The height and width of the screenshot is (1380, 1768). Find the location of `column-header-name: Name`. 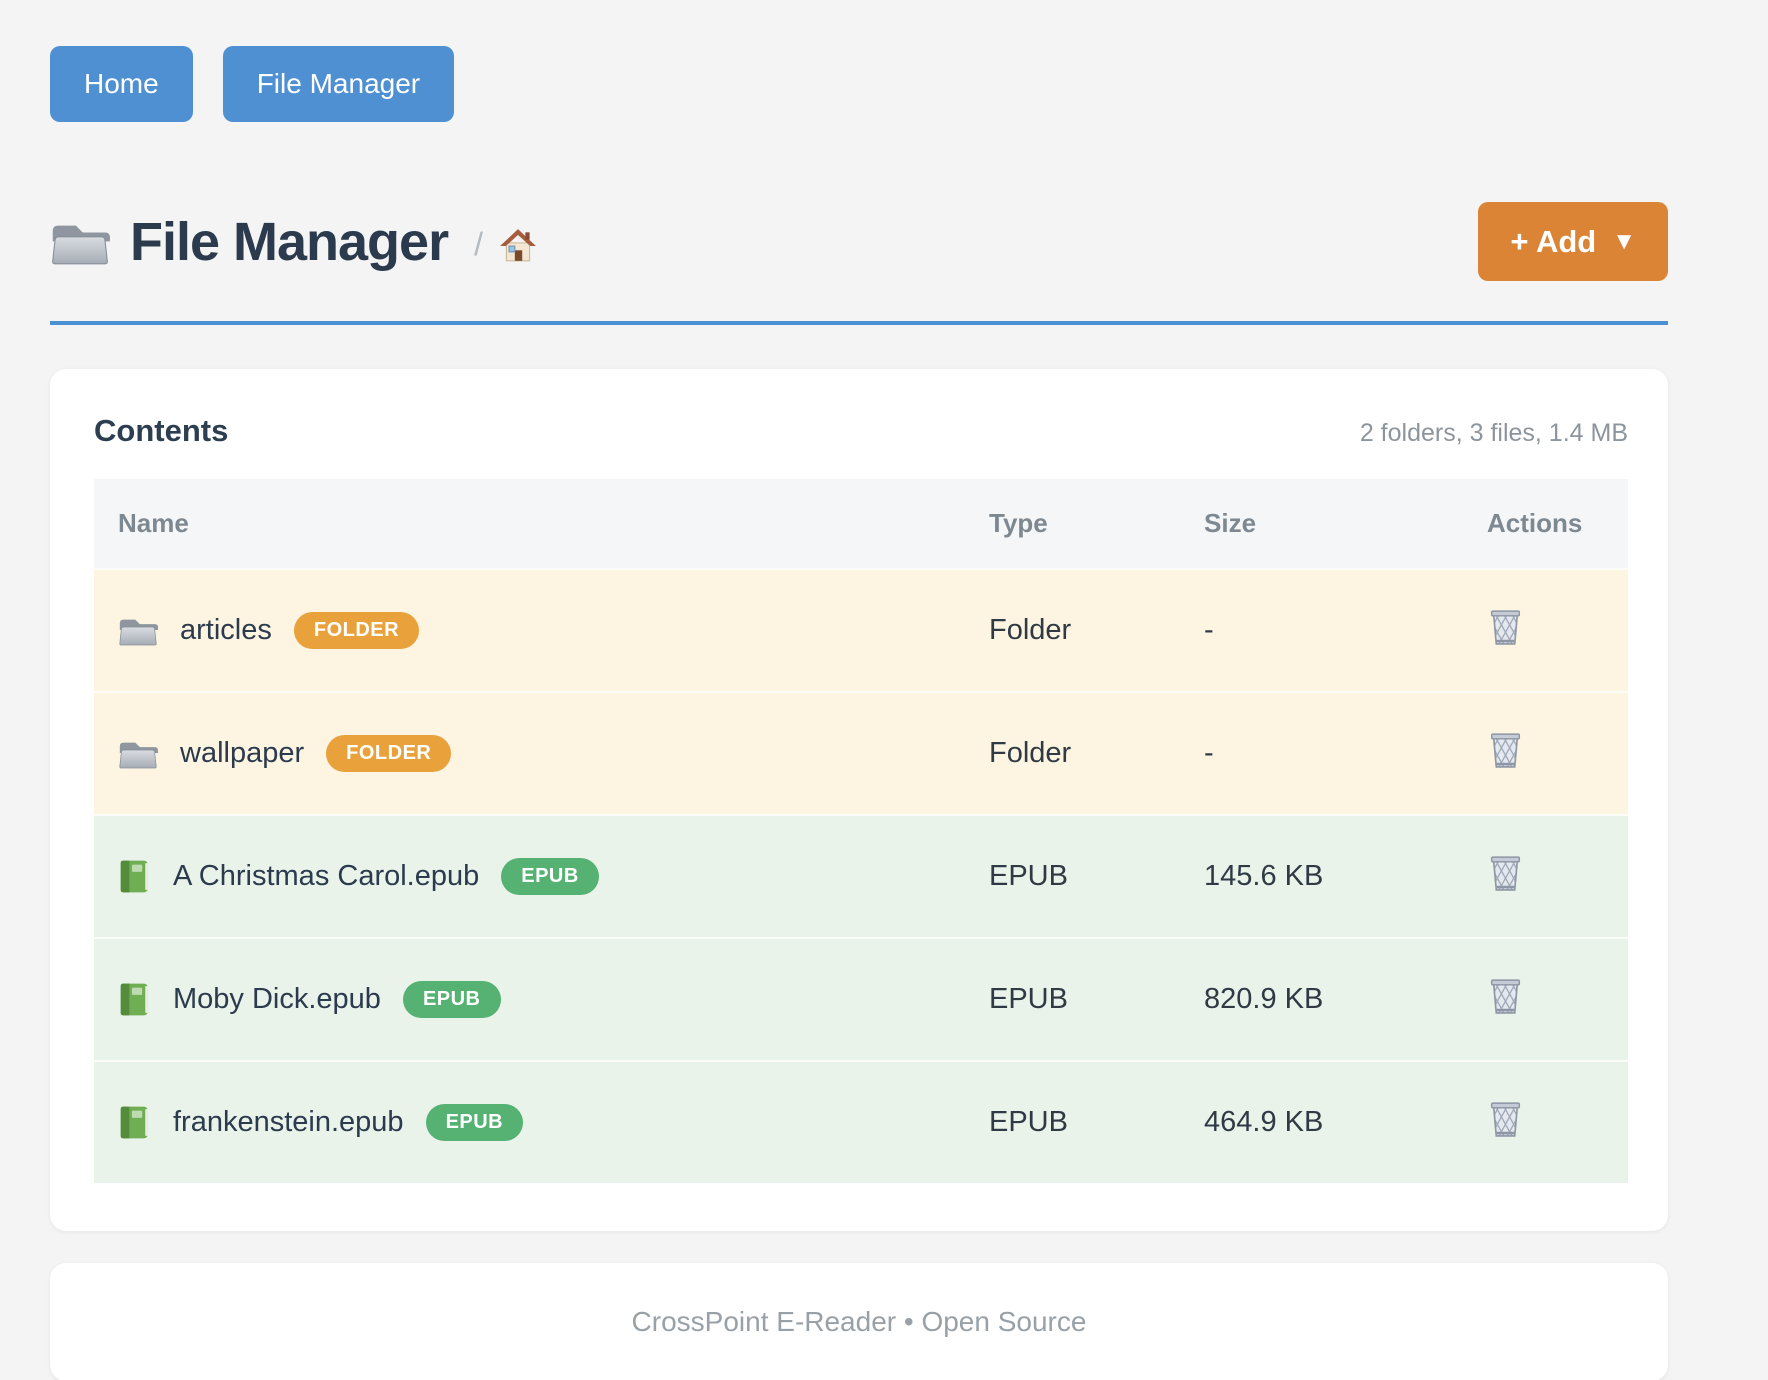

column-header-name: Name is located at coordinates (153, 523).